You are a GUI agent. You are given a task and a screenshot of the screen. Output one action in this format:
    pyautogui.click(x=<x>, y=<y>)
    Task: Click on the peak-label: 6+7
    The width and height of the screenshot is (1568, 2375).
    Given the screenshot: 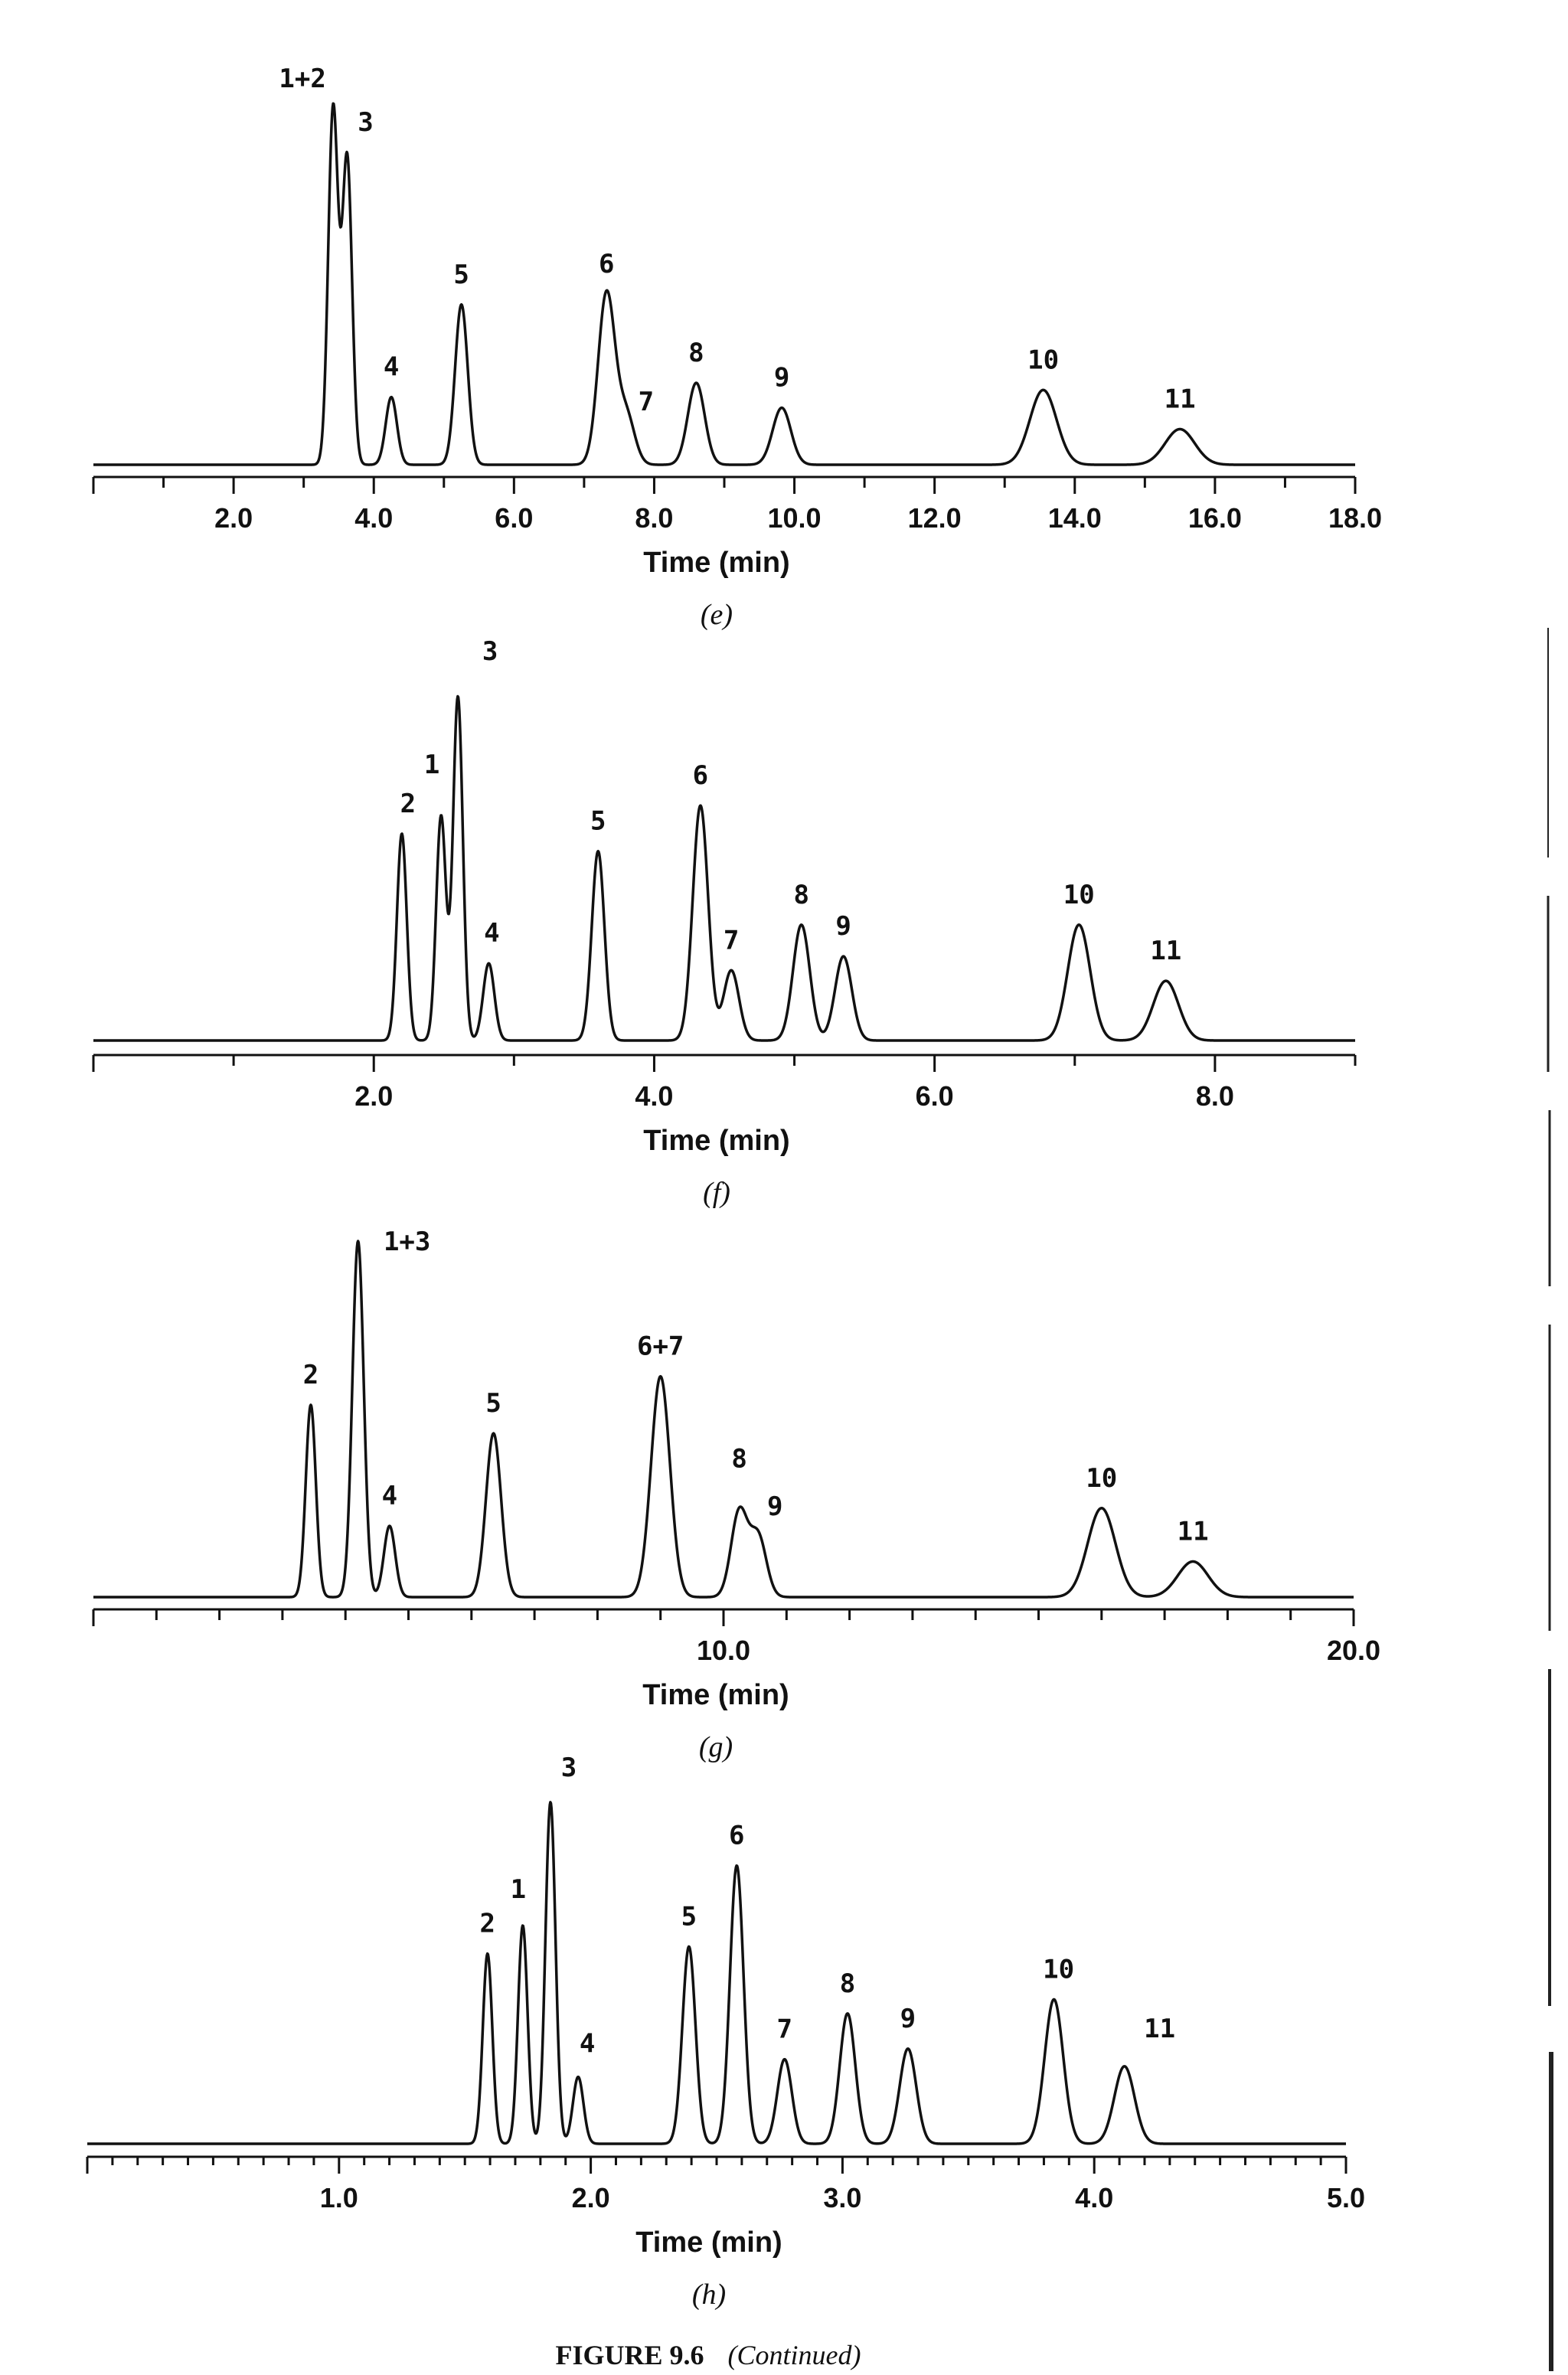 What is the action you would take?
    pyautogui.click(x=660, y=1346)
    